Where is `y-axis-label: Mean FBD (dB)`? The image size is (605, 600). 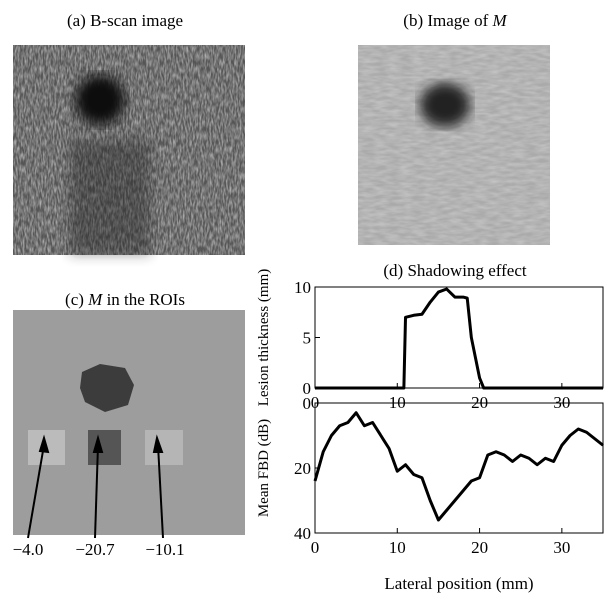 y-axis-label: Mean FBD (dB) is located at coordinates (264, 468).